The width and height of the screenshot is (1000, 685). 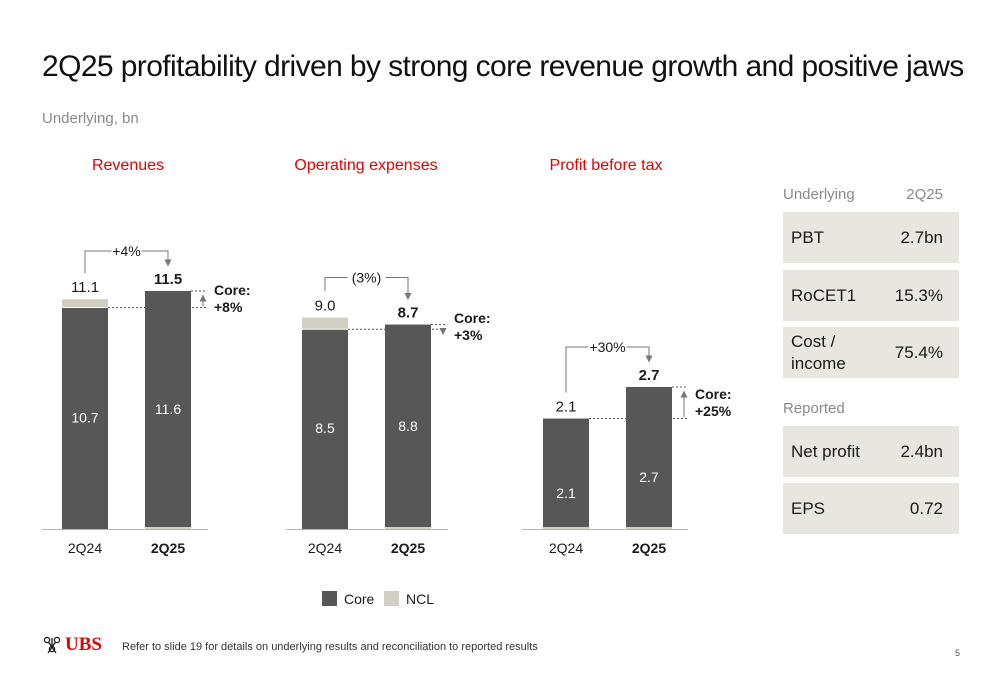 I want to click on logo-wordmark: UBS, so click(x=83, y=644).